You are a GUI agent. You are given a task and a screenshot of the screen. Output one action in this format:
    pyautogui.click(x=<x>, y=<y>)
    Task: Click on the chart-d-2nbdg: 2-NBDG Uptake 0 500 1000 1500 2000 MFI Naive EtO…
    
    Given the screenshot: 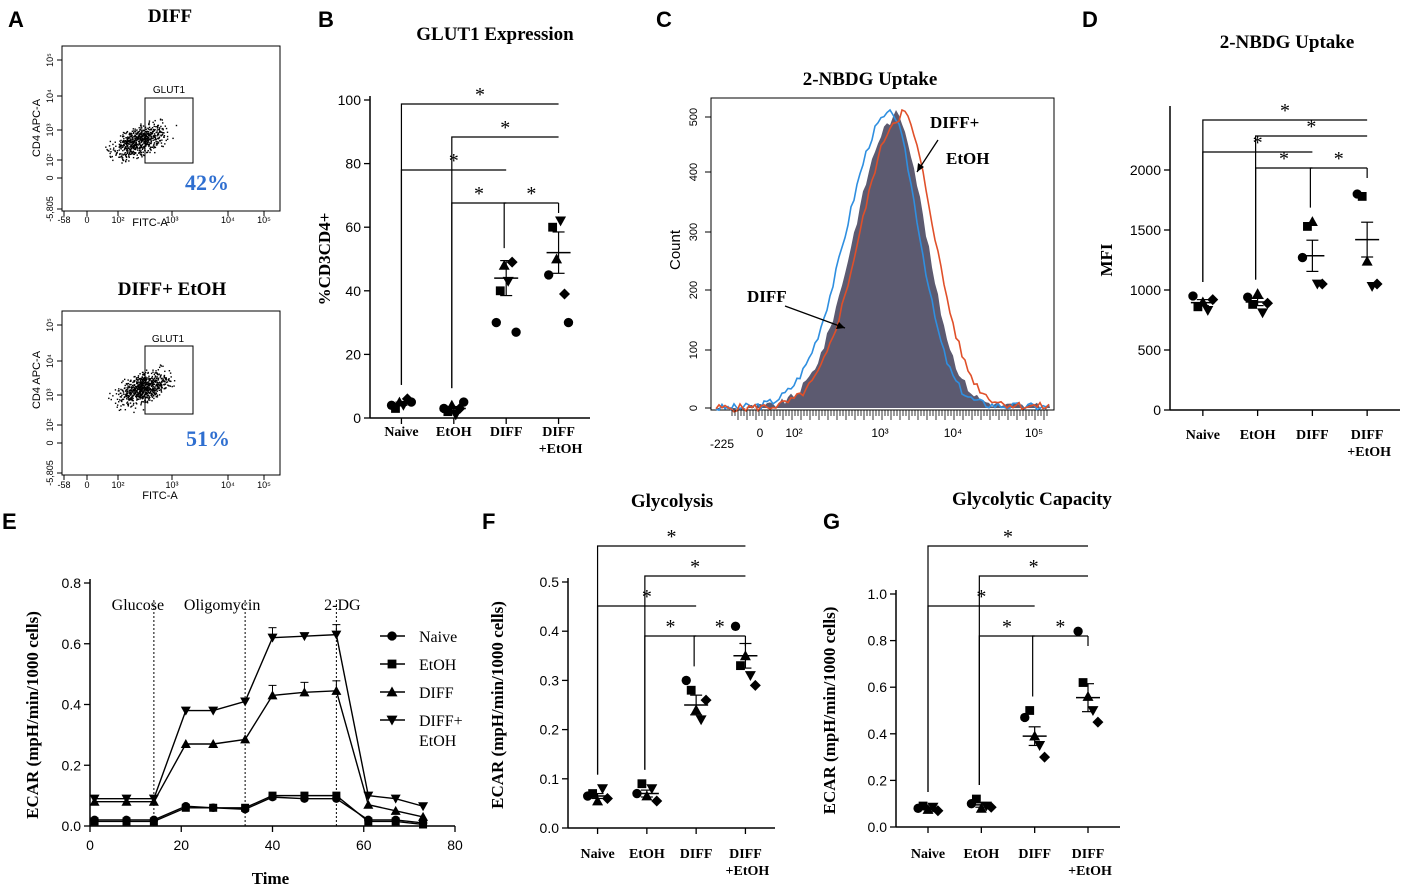 What is the action you would take?
    pyautogui.click(x=1248, y=246)
    